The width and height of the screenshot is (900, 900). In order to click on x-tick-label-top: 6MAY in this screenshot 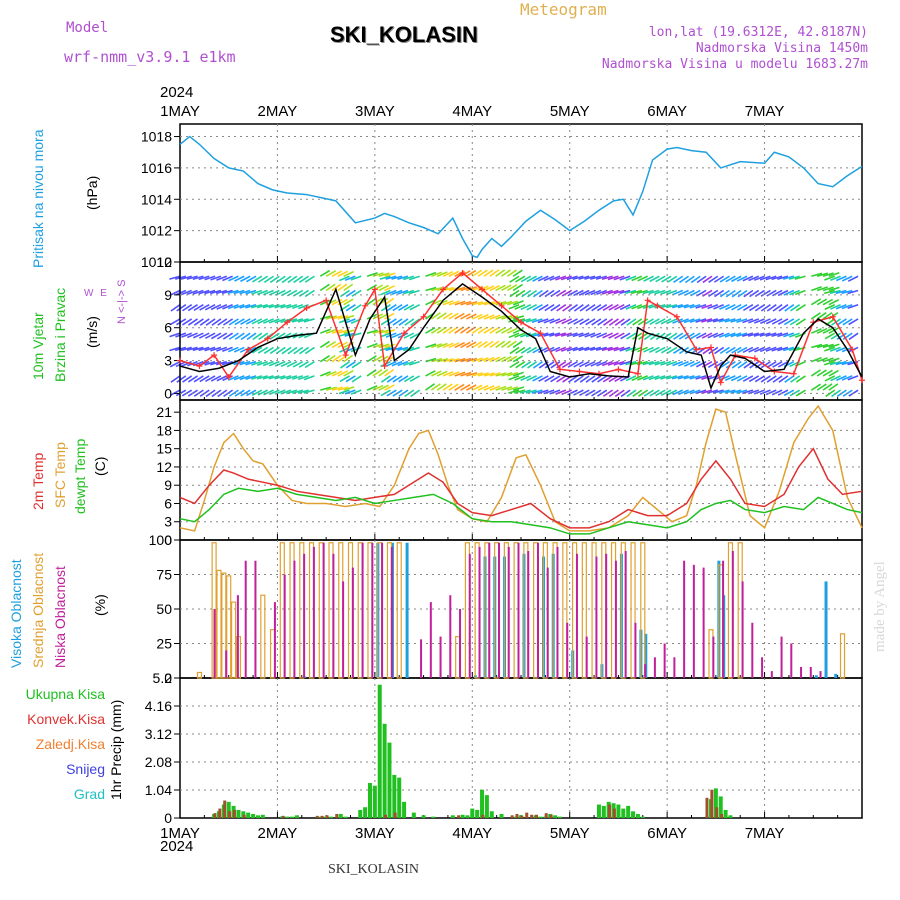, I will do `click(667, 111)`.